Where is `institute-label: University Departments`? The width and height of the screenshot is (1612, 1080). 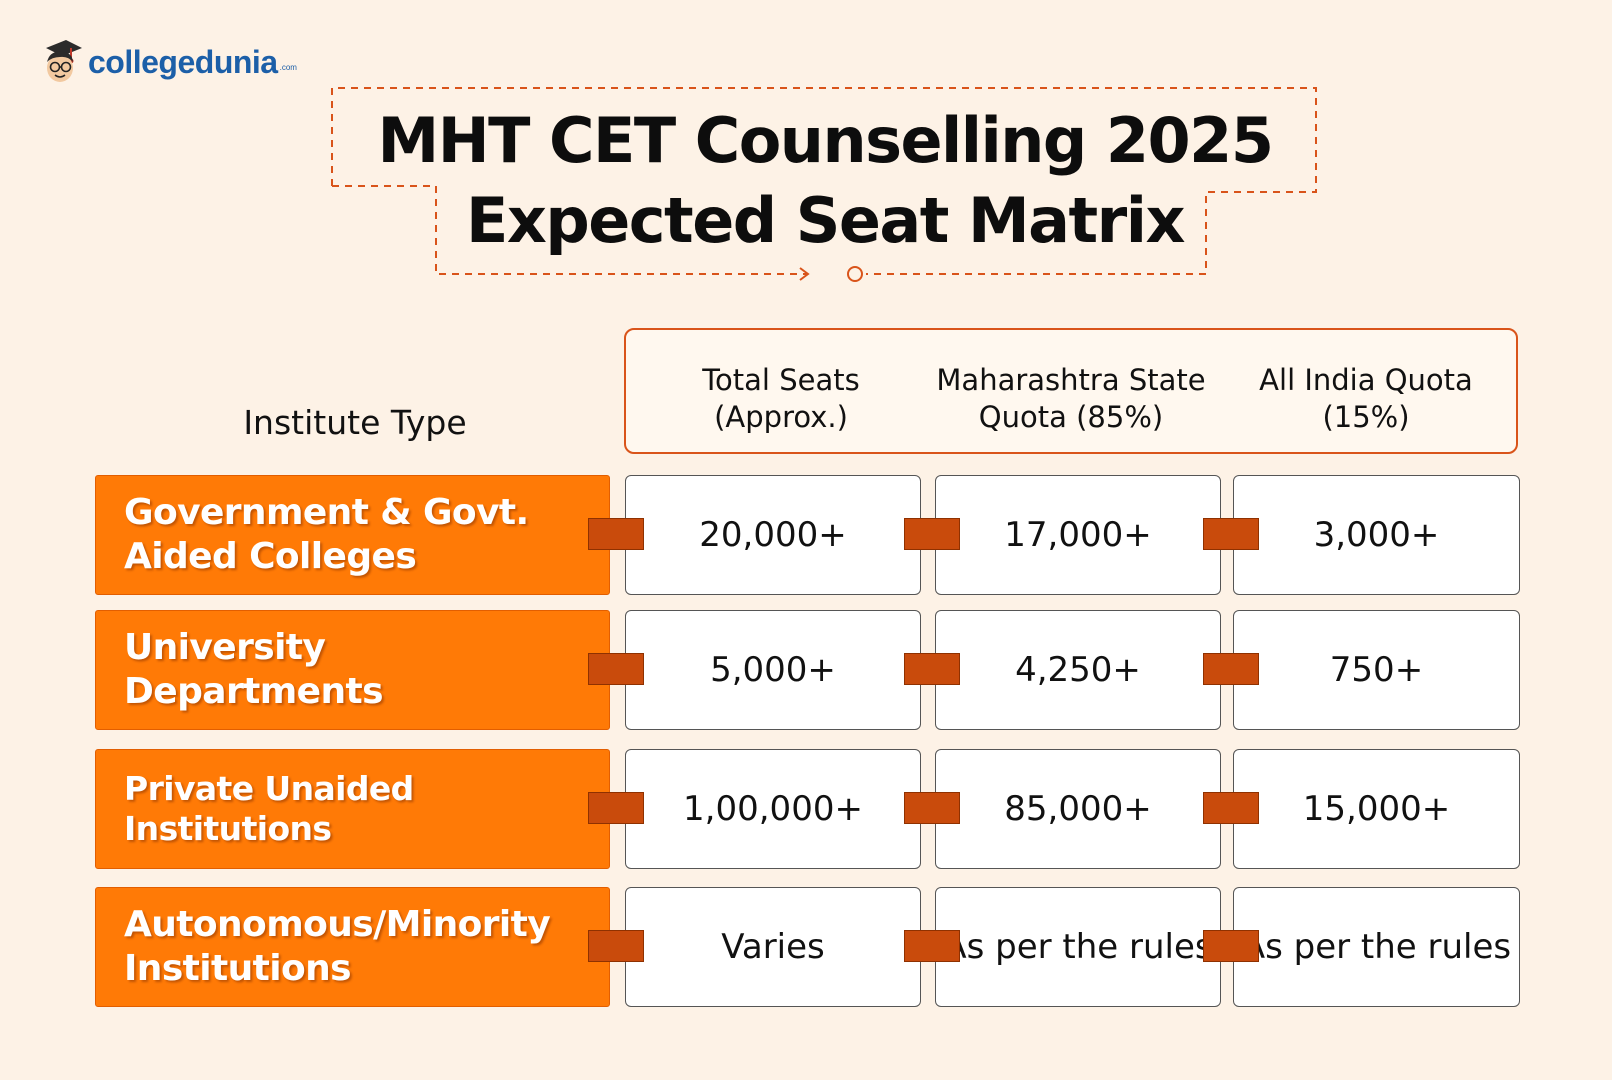
institute-label: University Departments is located at coordinates (254, 669).